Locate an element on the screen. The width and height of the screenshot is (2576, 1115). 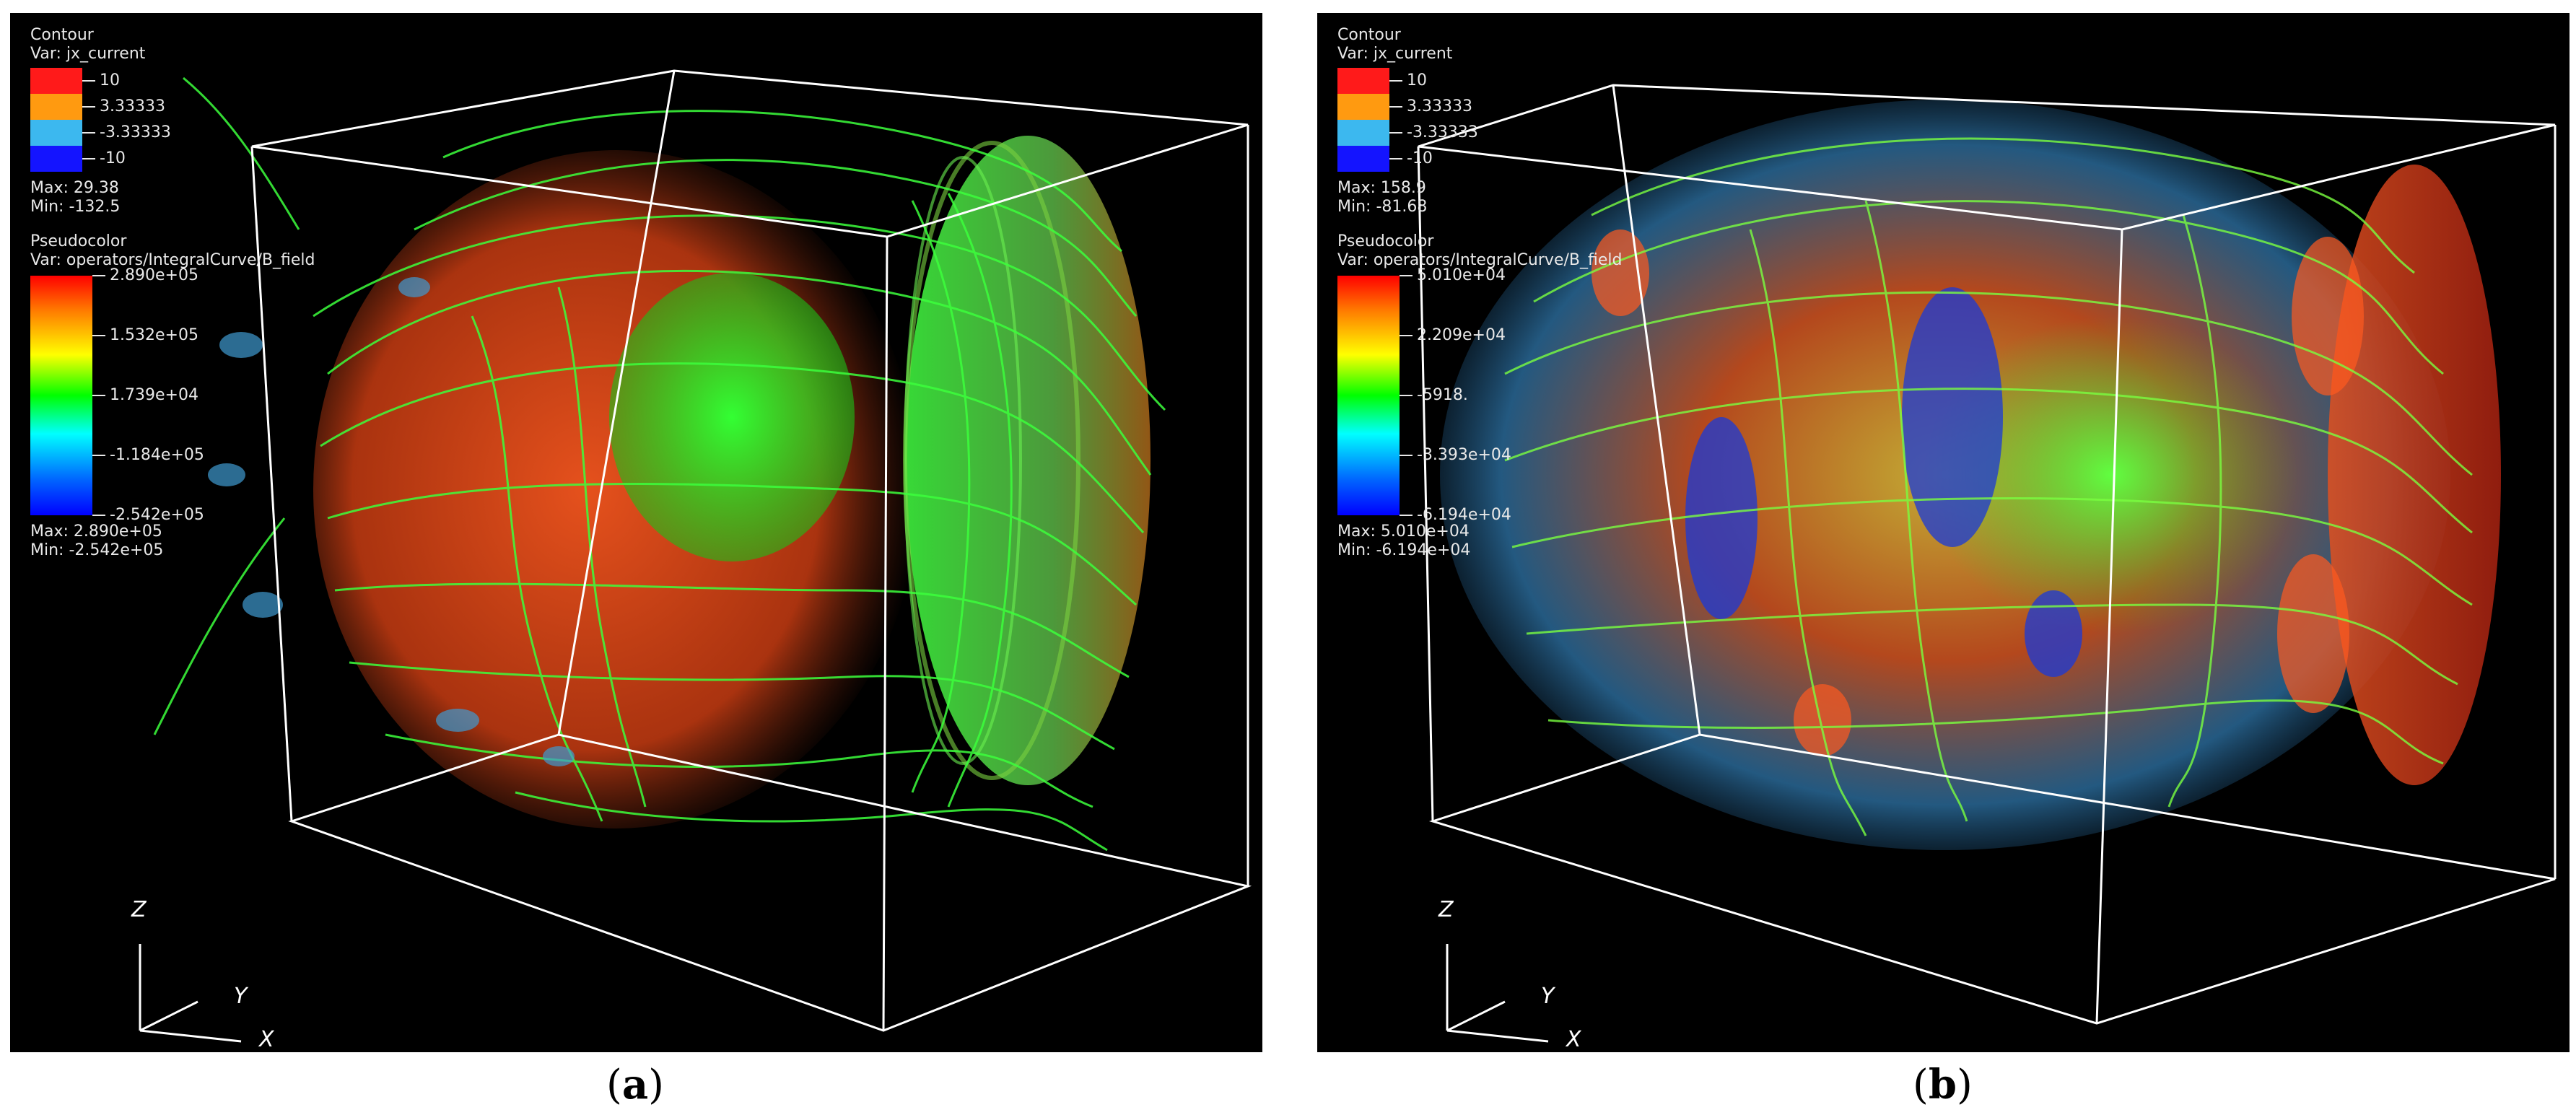
caption-a: (a) is located at coordinates (635, 1085).